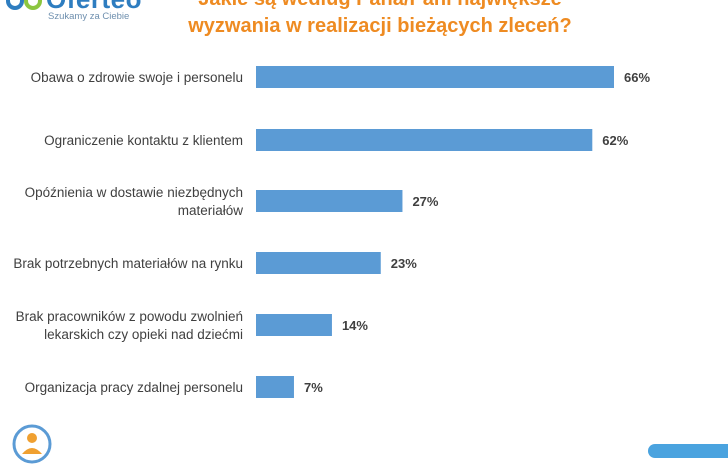 The image size is (728, 464). Describe the element at coordinates (380, 26) in the screenshot. I see `chart-title-line-2: wyzwania w realizacji bieżących zleceń?` at that location.